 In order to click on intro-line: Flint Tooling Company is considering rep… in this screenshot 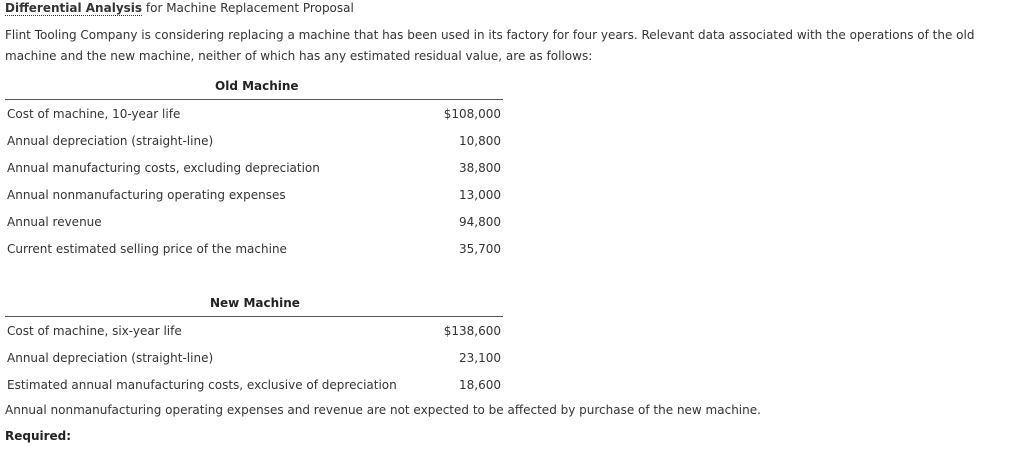, I will do `click(490, 35)`.